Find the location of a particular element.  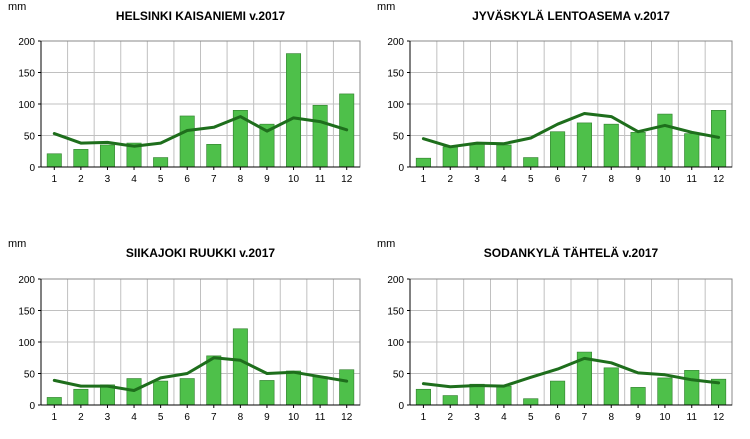

x-tick-label: 9 is located at coordinates (267, 417).